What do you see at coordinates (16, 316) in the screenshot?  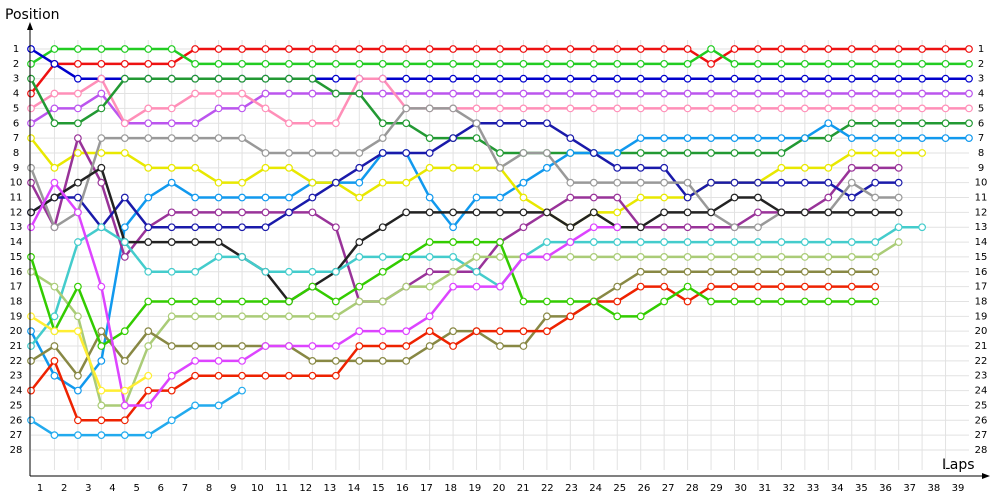 I see `y-tick-label: 19` at bounding box center [16, 316].